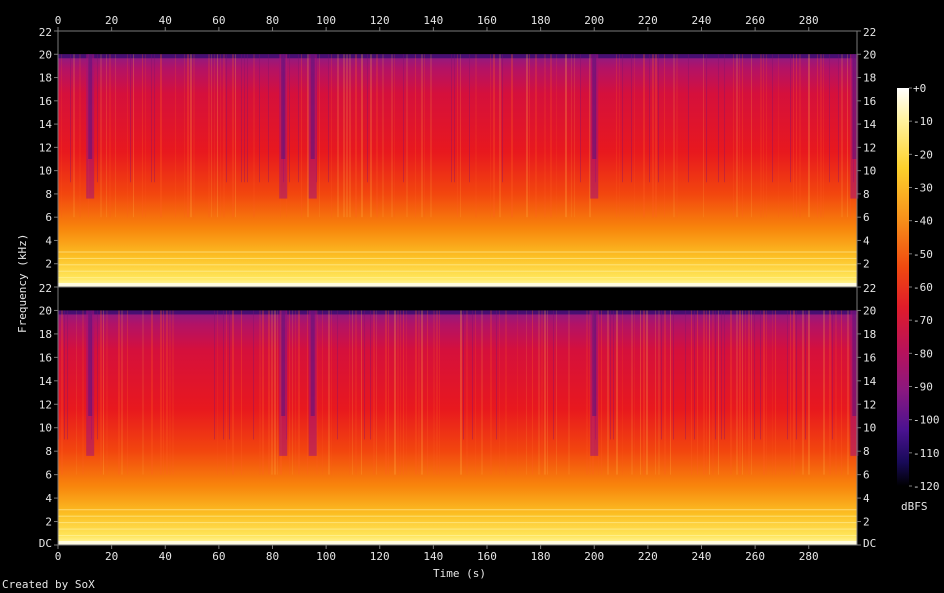 This screenshot has height=593, width=944. What do you see at coordinates (919, 88) in the screenshot?
I see `colorbar-tick-label: +0` at bounding box center [919, 88].